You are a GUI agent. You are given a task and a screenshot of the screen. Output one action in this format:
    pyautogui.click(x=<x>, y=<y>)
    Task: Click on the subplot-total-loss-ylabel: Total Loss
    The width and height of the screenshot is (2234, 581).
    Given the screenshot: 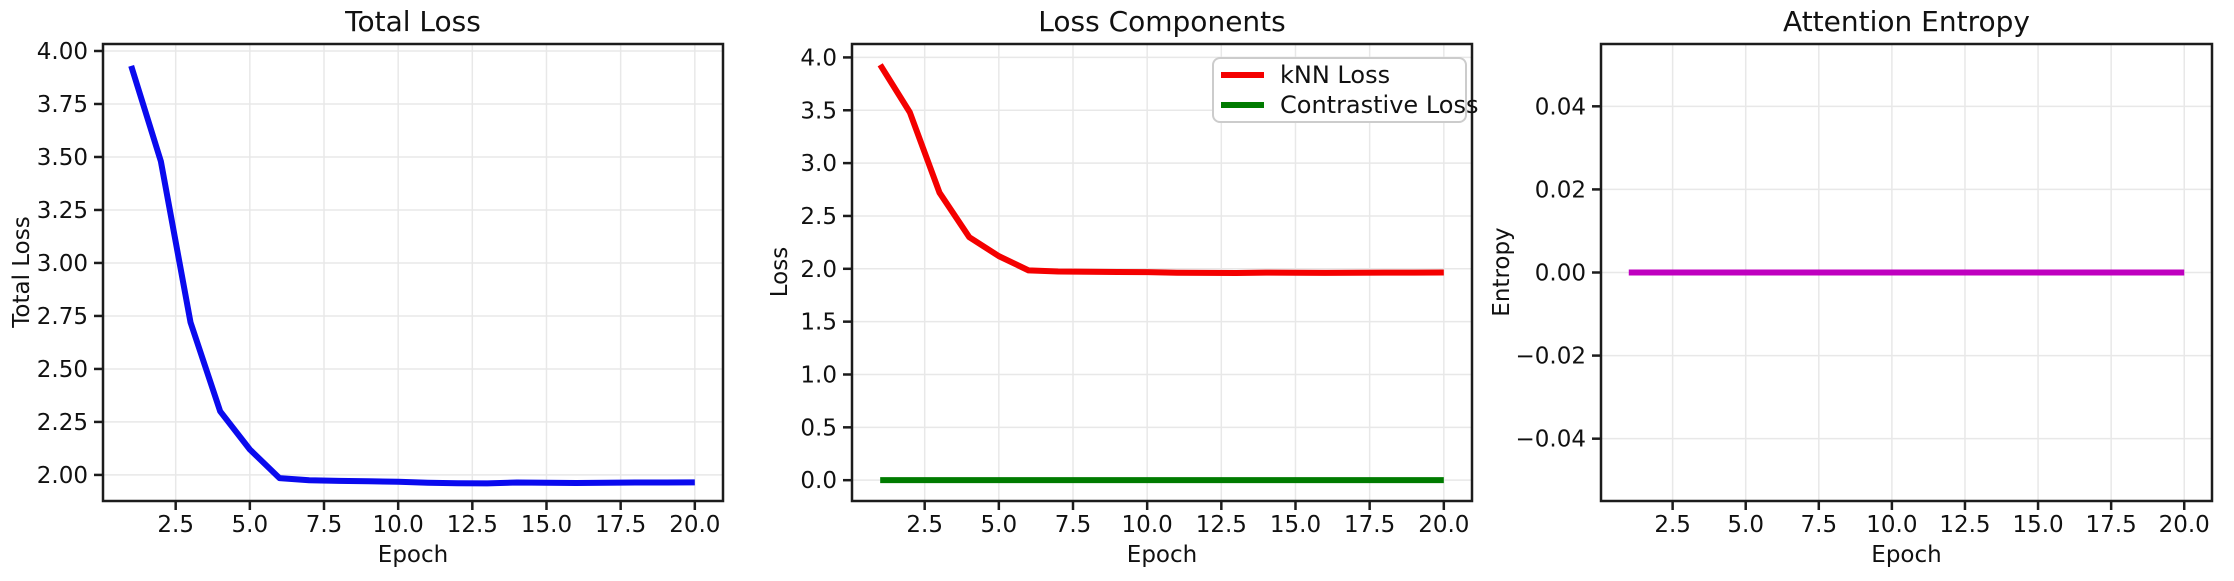 What is the action you would take?
    pyautogui.click(x=22, y=272)
    